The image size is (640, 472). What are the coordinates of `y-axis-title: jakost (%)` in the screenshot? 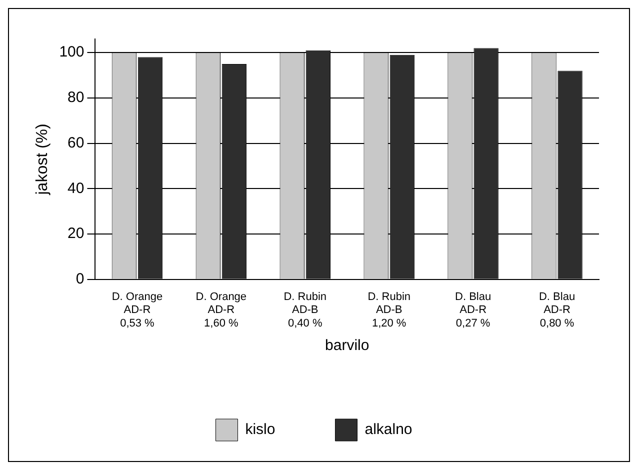 It's located at (43, 160).